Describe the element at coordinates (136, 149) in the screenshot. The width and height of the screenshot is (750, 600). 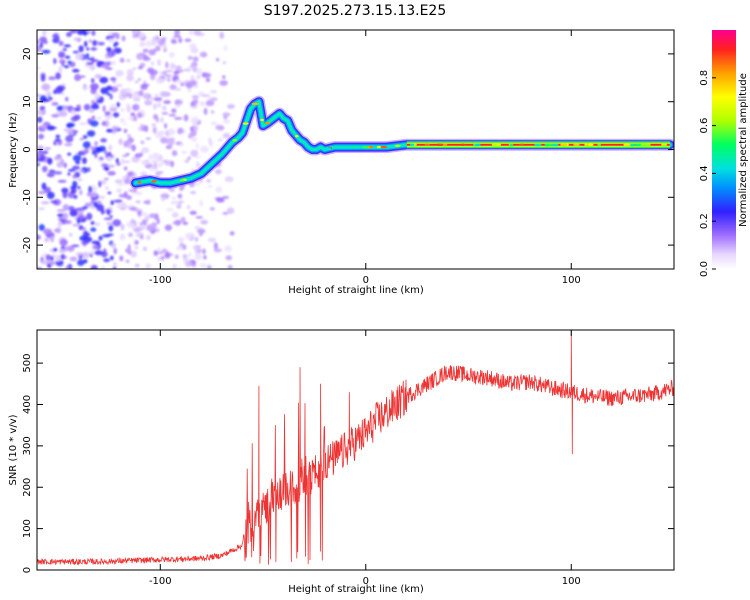
I see `spectrogram-noise` at that location.